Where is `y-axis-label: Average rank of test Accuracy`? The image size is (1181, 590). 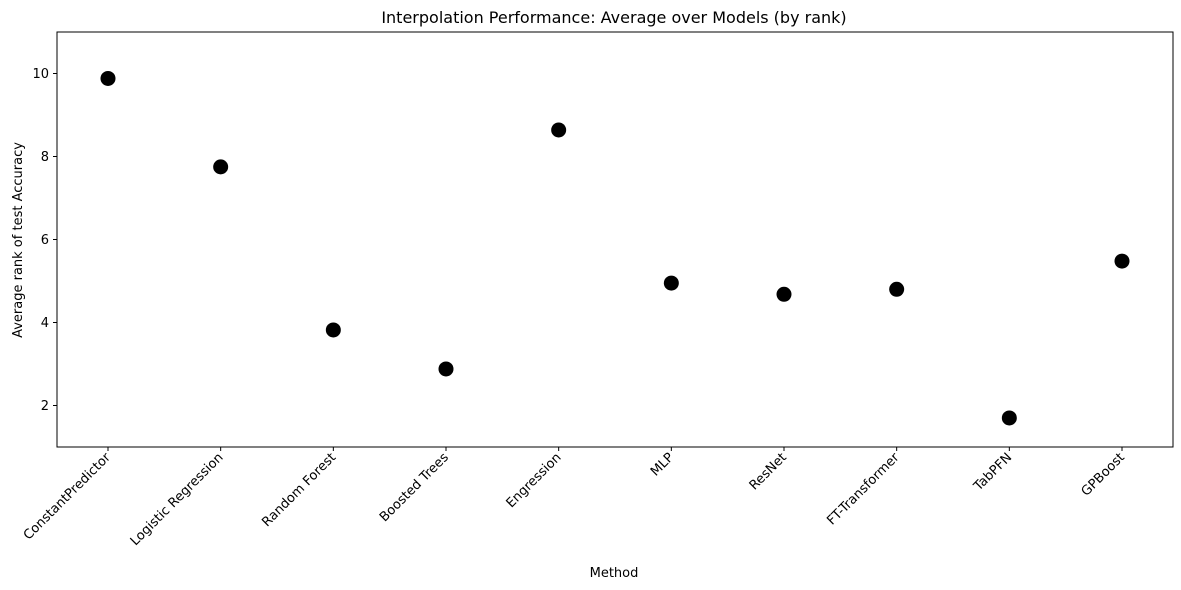
y-axis-label: Average rank of test Accuracy is located at coordinates (18, 240).